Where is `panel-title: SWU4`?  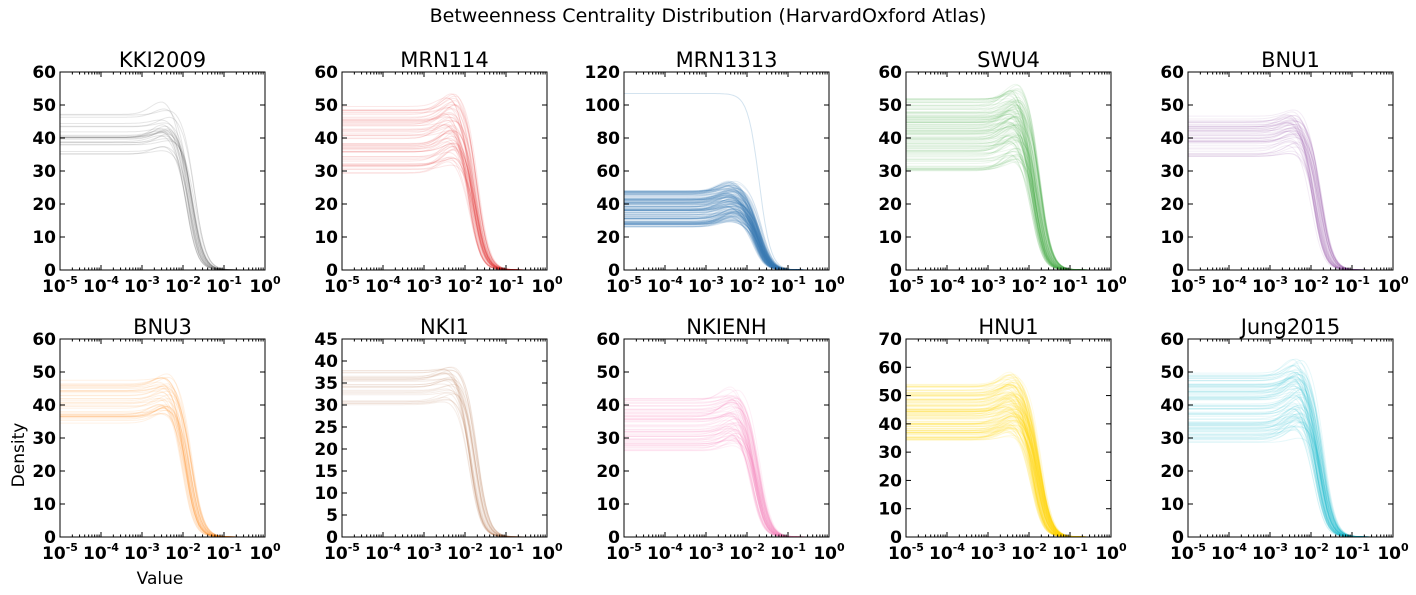 panel-title: SWU4 is located at coordinates (1008, 60).